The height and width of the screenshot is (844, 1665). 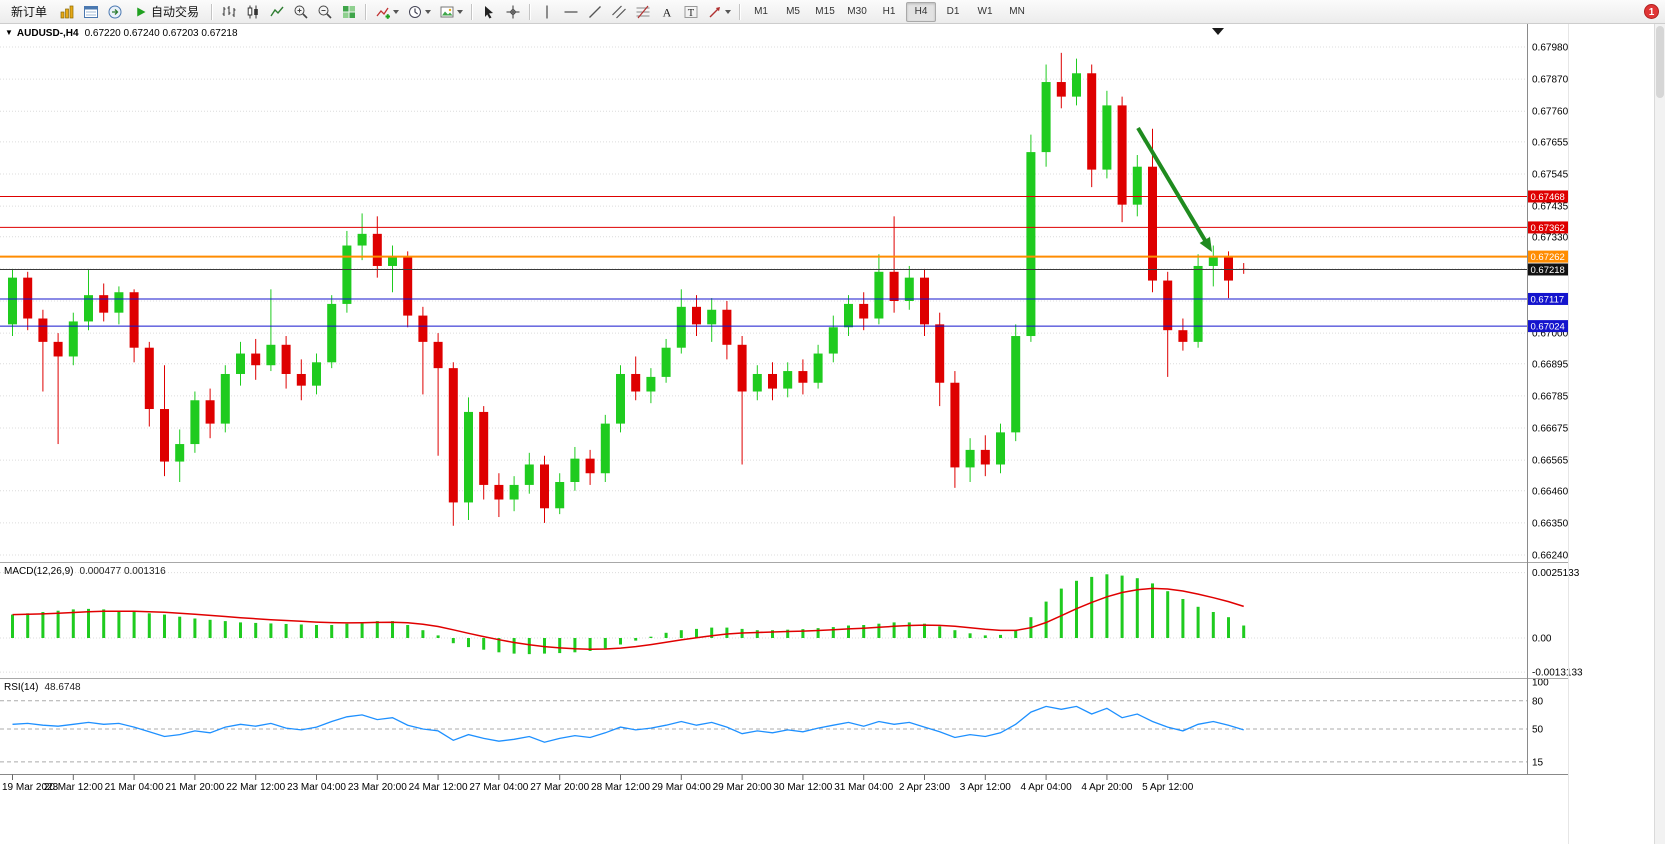 I want to click on chart-shift-marker-icon, so click(x=1218, y=31).